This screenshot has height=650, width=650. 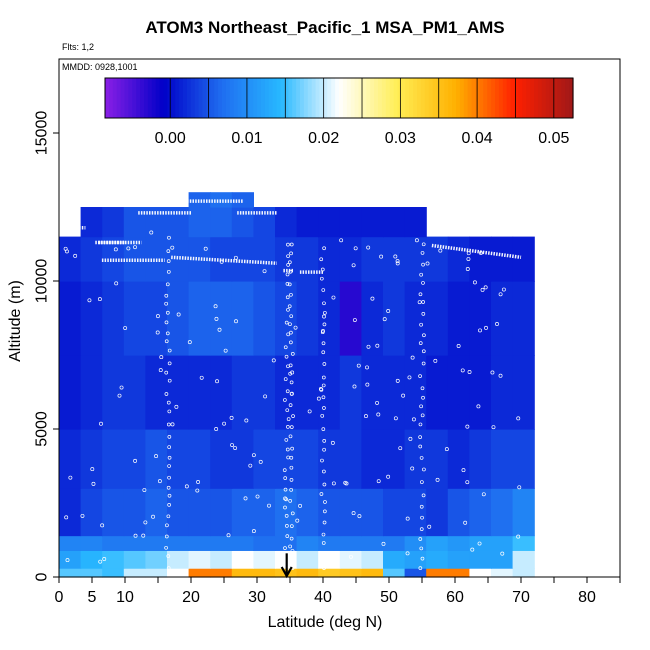 I want to click on y-tick-label: 0, so click(x=42, y=576).